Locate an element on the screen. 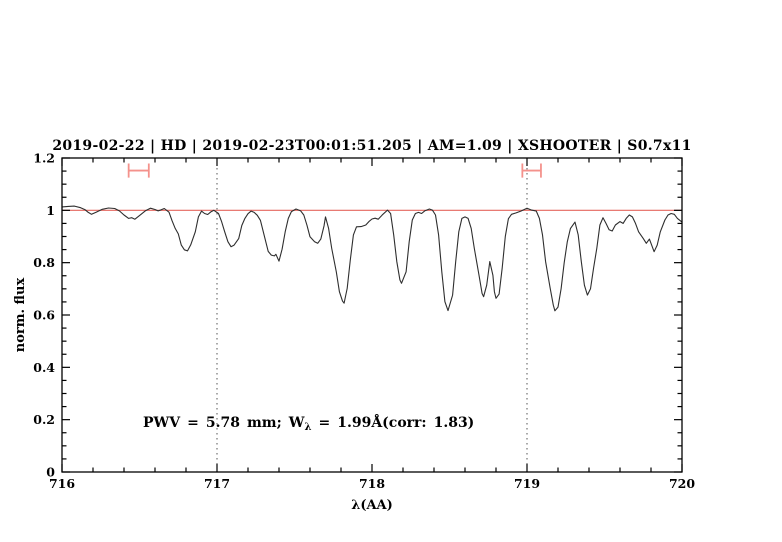  pwv-annotation-sub: λ is located at coordinates (307, 427).